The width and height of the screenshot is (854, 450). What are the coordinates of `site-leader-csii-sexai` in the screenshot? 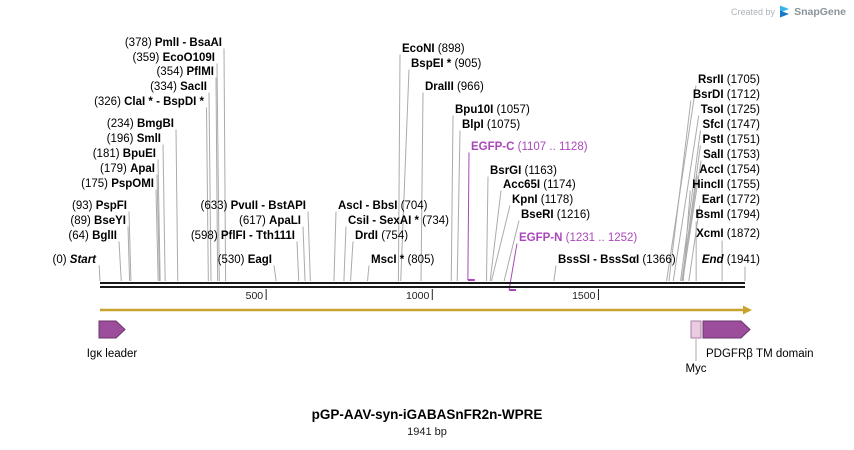 It's located at (345, 254).